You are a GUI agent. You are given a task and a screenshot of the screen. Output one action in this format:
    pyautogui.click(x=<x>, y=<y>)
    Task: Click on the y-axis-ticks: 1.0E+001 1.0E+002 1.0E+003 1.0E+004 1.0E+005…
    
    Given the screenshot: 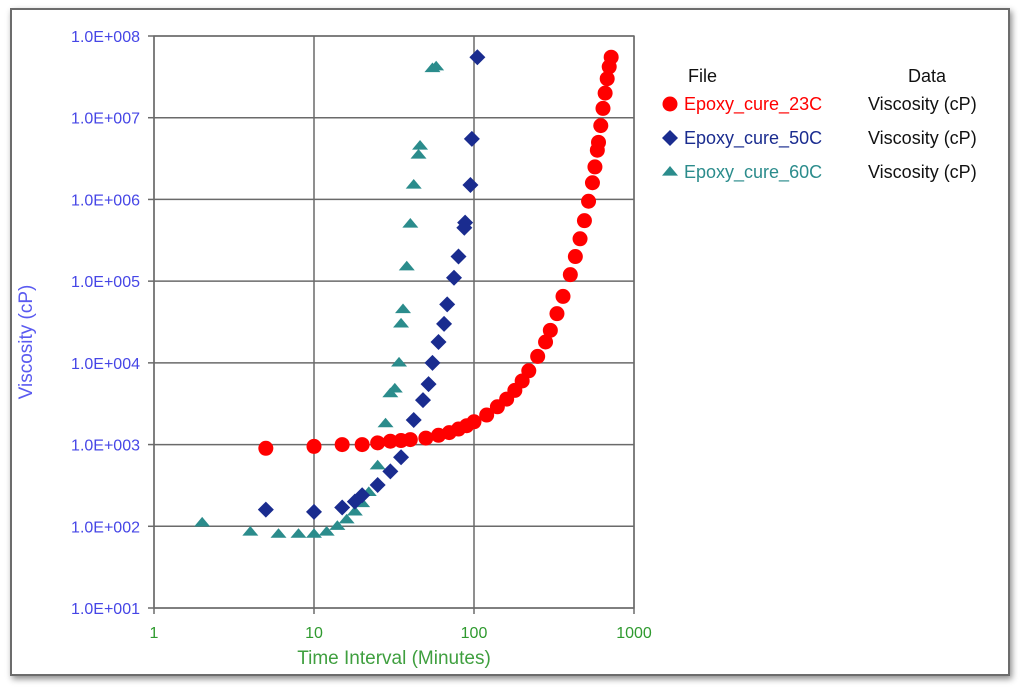 What is the action you would take?
    pyautogui.click(x=112, y=323)
    